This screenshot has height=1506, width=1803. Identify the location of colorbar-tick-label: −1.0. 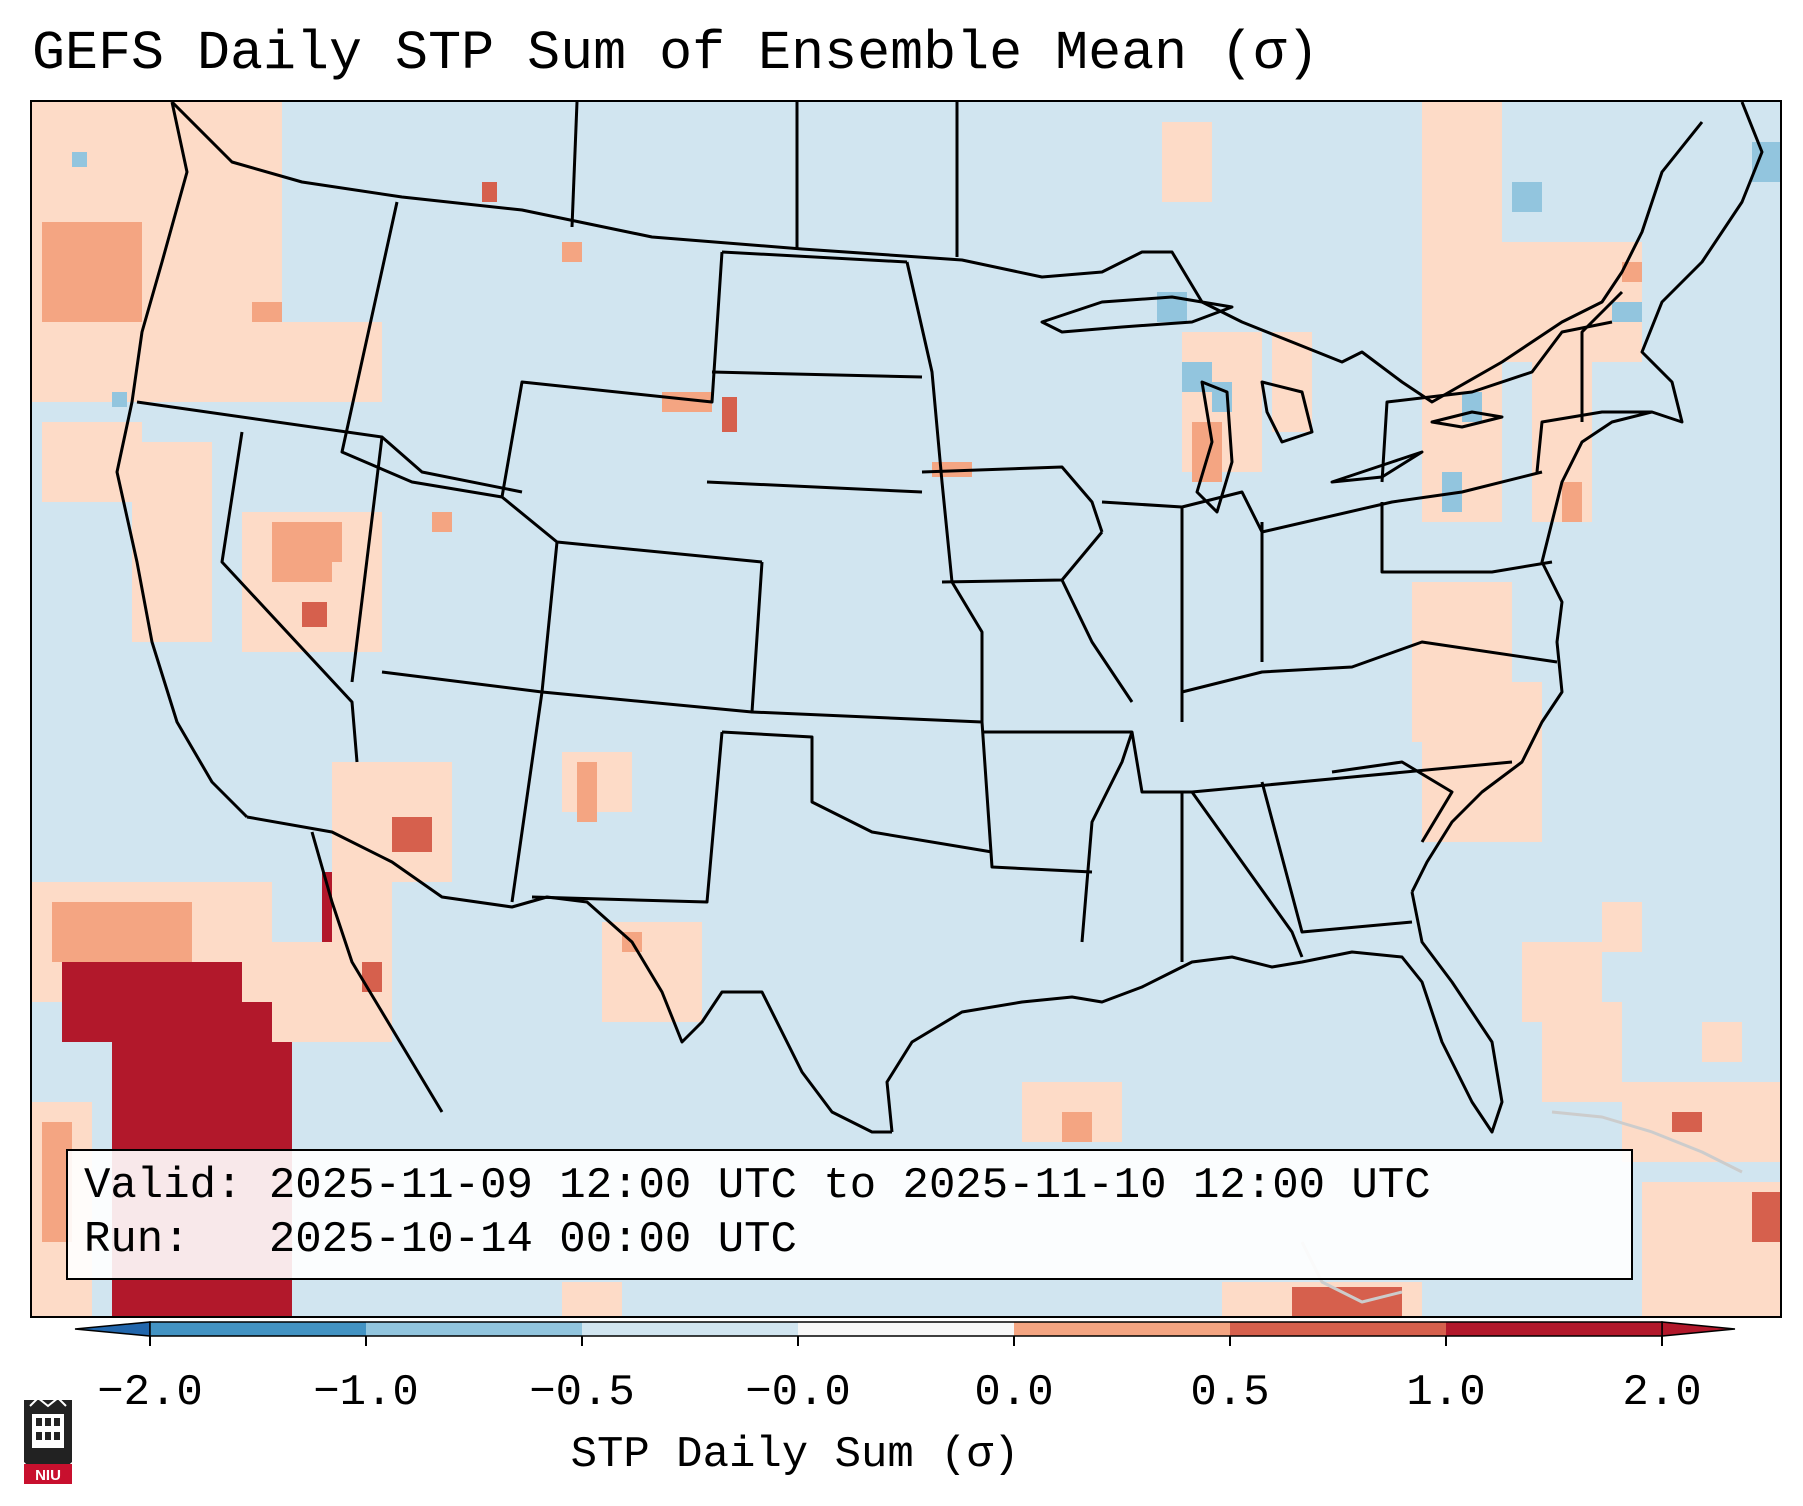
(366, 1393).